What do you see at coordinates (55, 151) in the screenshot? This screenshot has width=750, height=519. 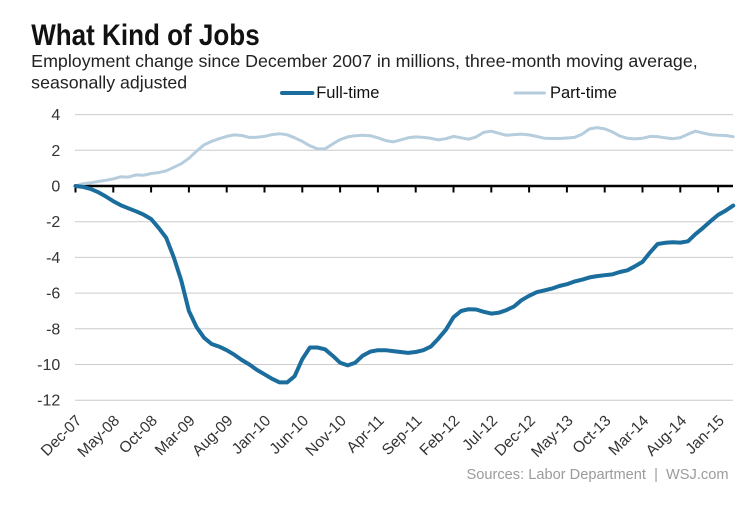 I see `svg-text: 2` at bounding box center [55, 151].